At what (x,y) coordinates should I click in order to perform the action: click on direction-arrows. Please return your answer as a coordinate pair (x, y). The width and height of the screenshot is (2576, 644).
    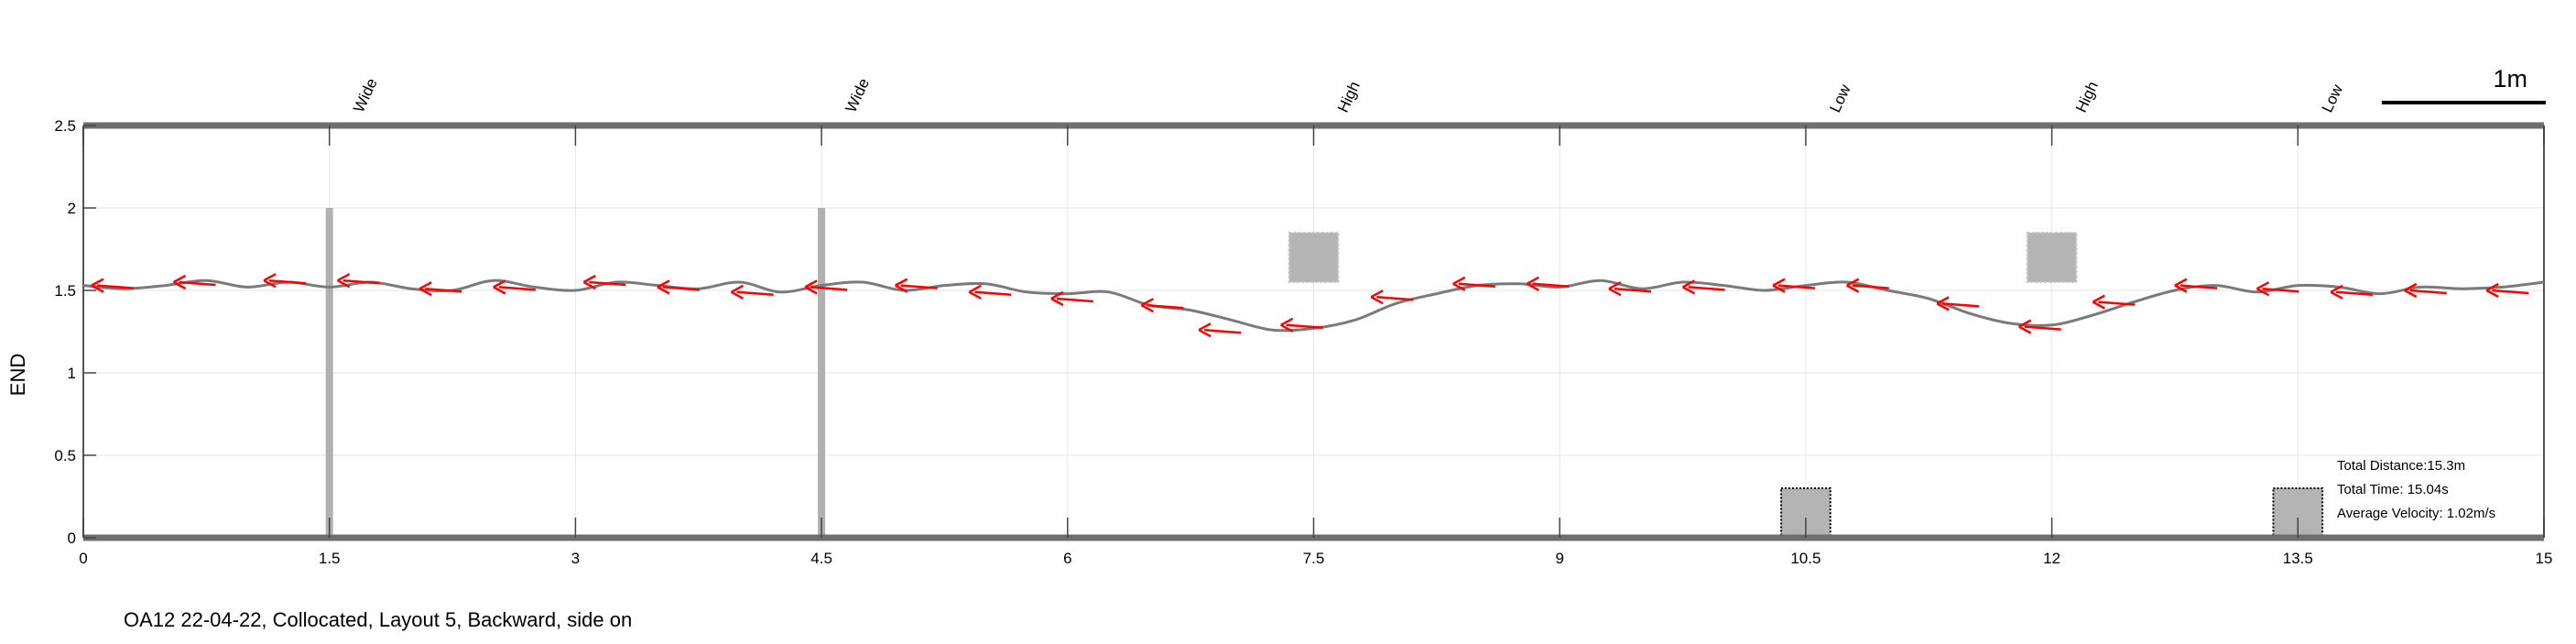
    Looking at the image, I should click on (1310, 306).